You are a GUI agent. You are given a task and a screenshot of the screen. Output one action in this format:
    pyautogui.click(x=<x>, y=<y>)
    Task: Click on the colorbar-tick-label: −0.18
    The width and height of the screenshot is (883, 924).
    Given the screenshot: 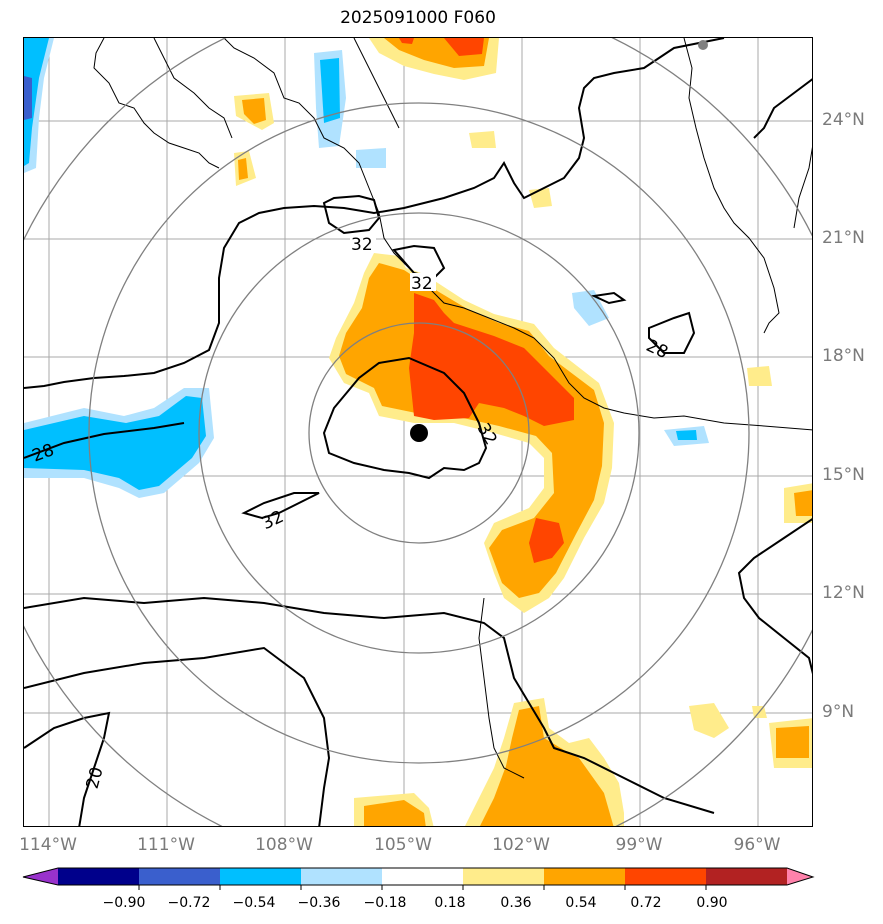 What is the action you would take?
    pyautogui.click(x=385, y=903)
    